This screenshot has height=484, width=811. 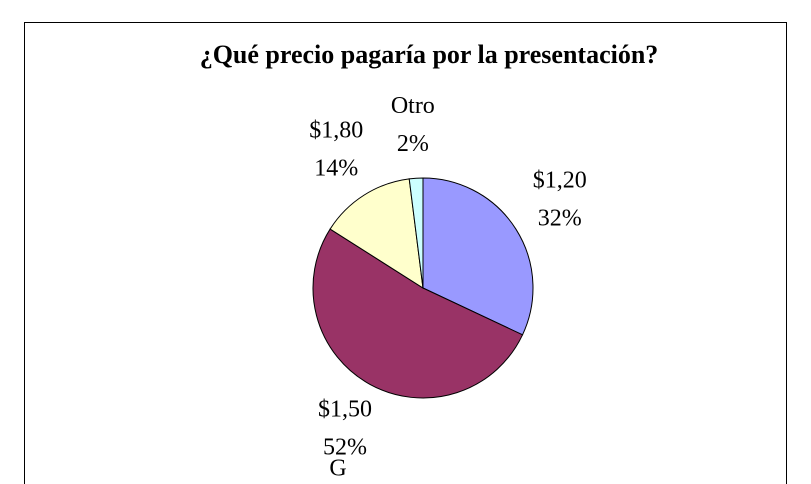 What do you see at coordinates (336, 131) in the screenshot?
I see `slice-category-label: $1,80` at bounding box center [336, 131].